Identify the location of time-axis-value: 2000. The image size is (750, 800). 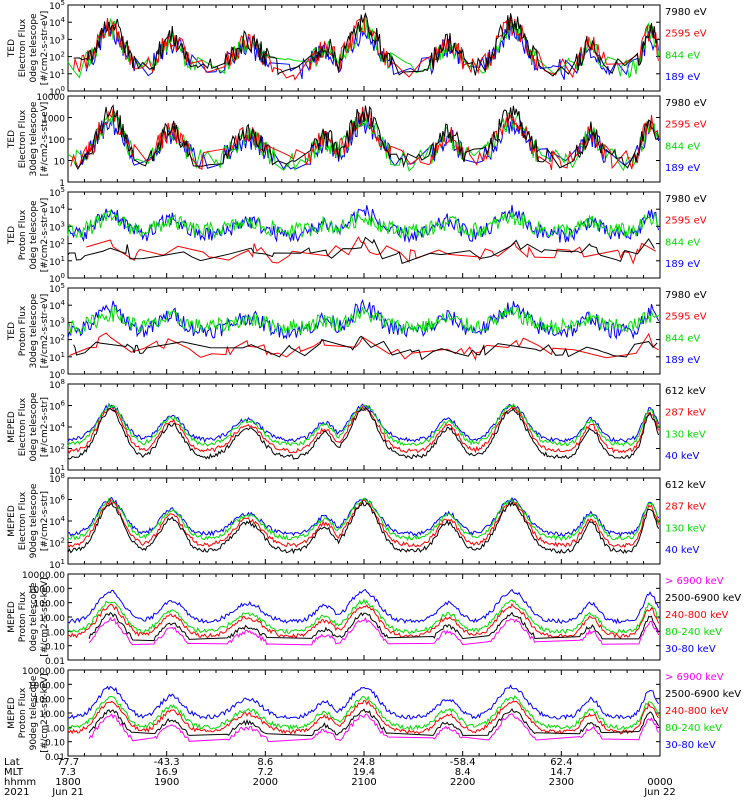
(265, 782).